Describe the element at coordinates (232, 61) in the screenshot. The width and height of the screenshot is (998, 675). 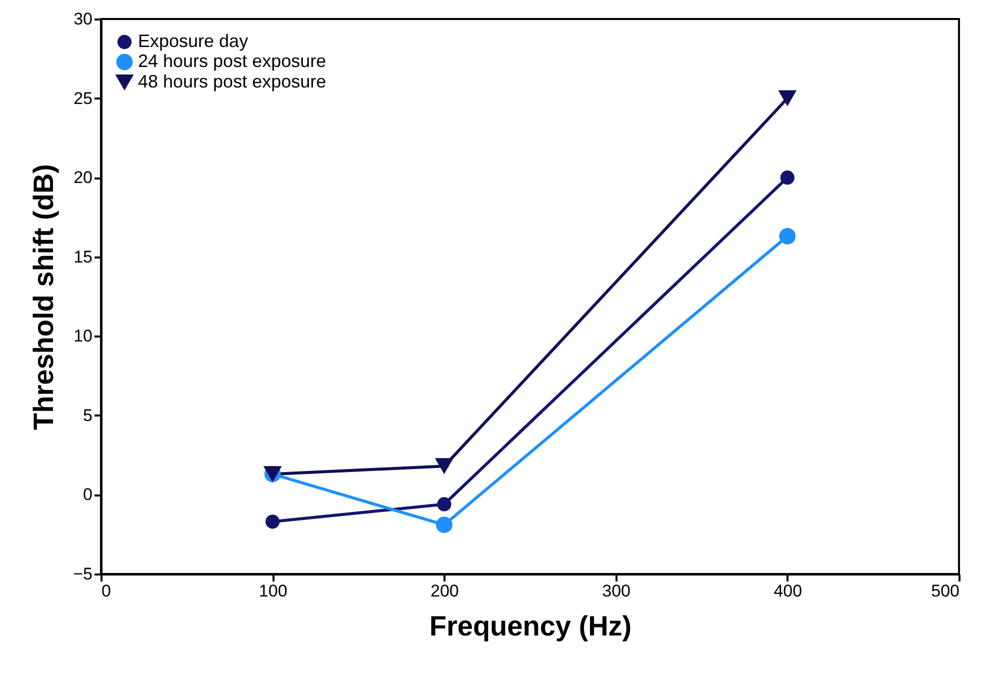
I see `legend-label: 24 hours post exposure` at that location.